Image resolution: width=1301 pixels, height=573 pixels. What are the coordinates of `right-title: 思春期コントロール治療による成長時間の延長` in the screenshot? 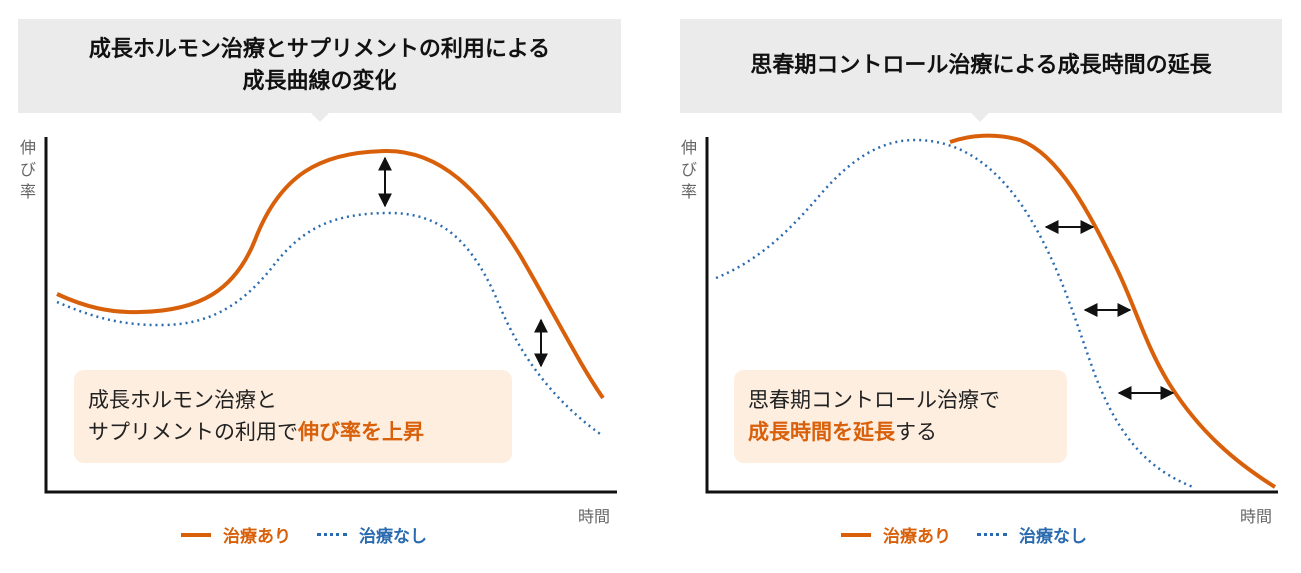 It's located at (981, 65).